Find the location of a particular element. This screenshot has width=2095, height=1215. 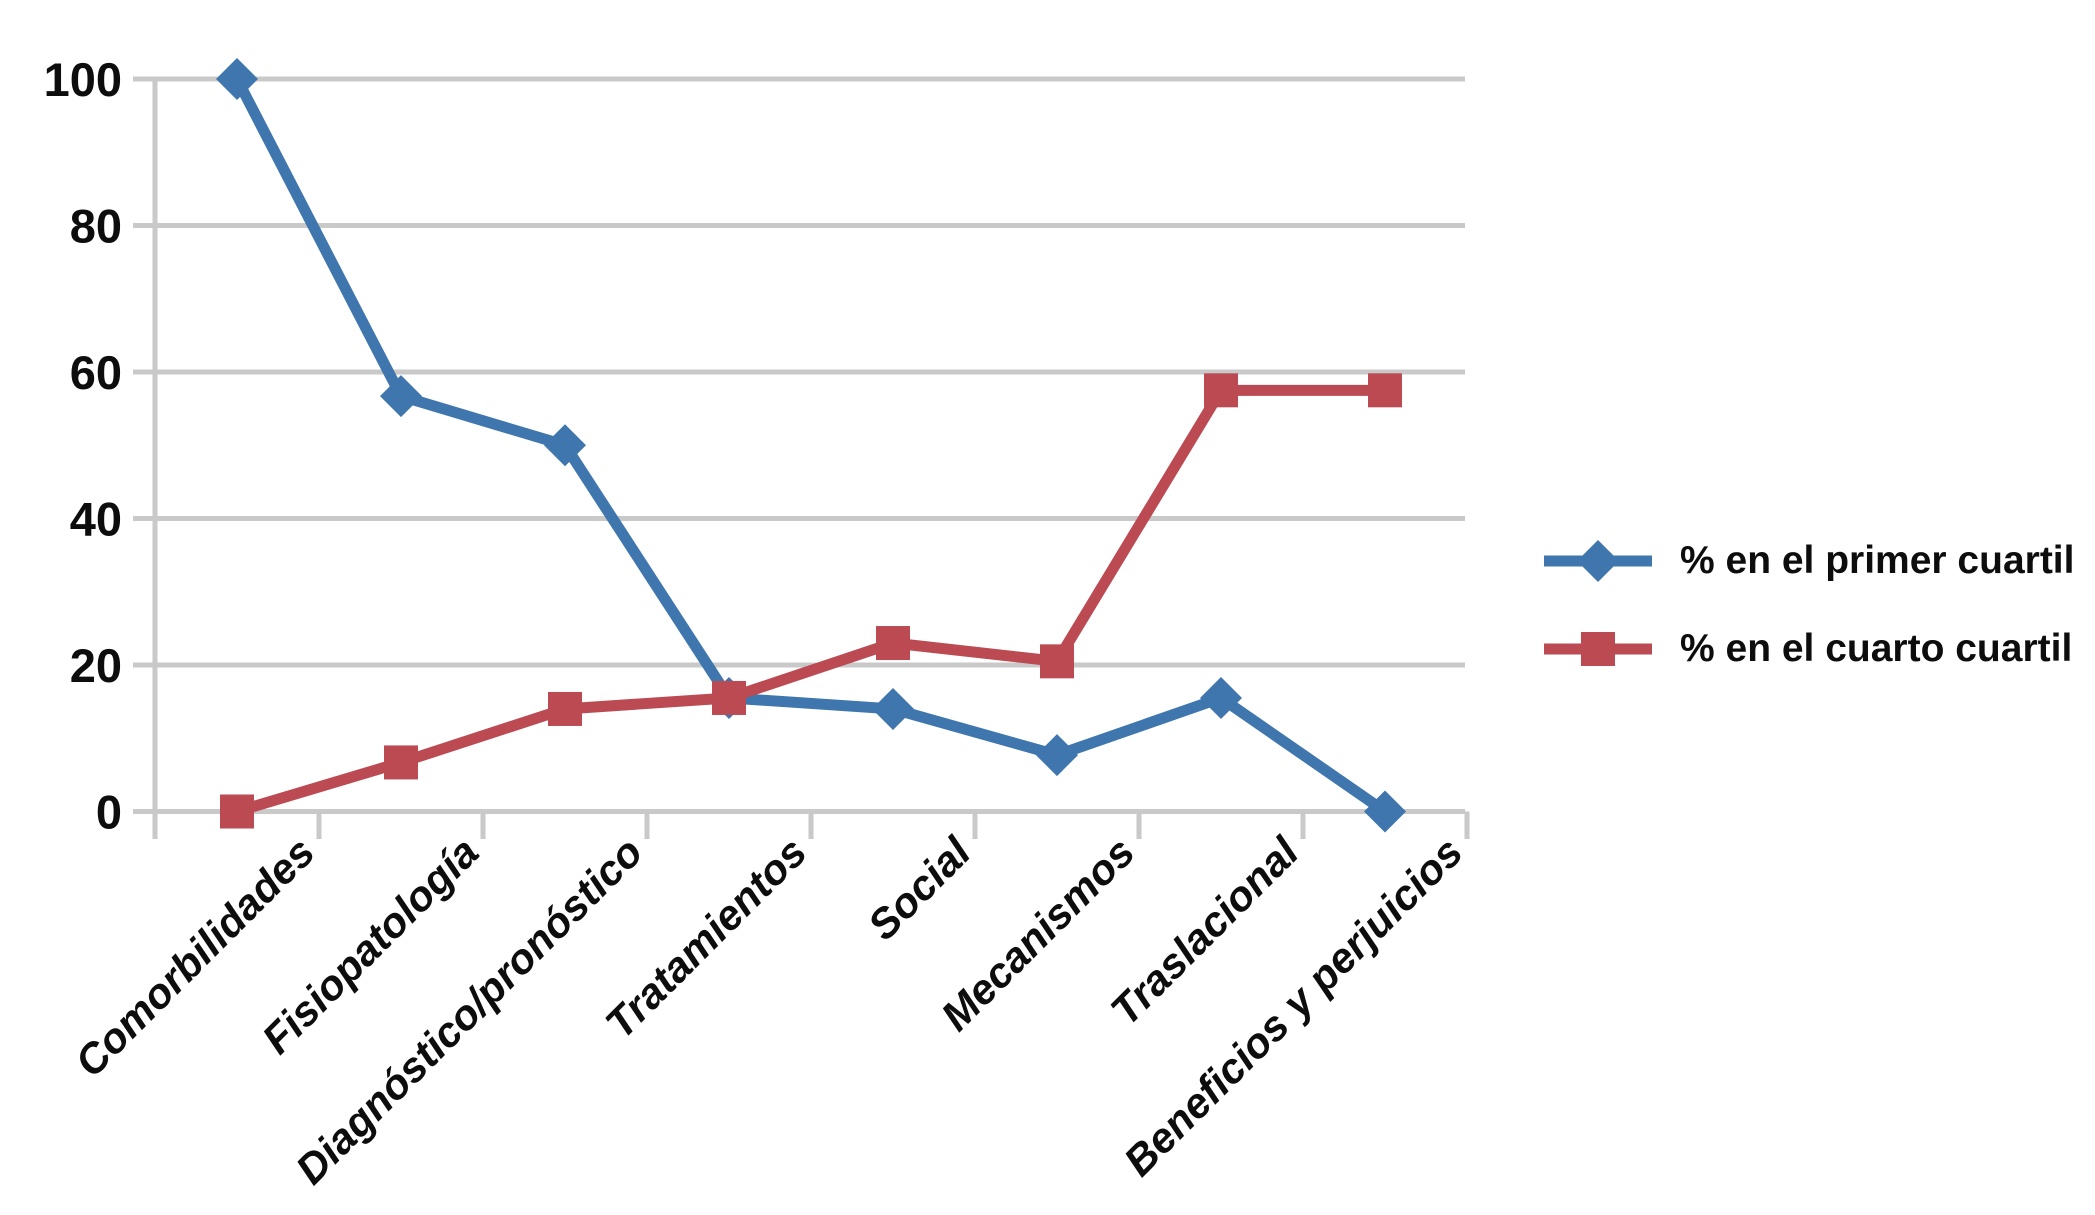

legend-item-cuarto-cuartil: % en el cuarto cuartil is located at coordinates (1808, 649).